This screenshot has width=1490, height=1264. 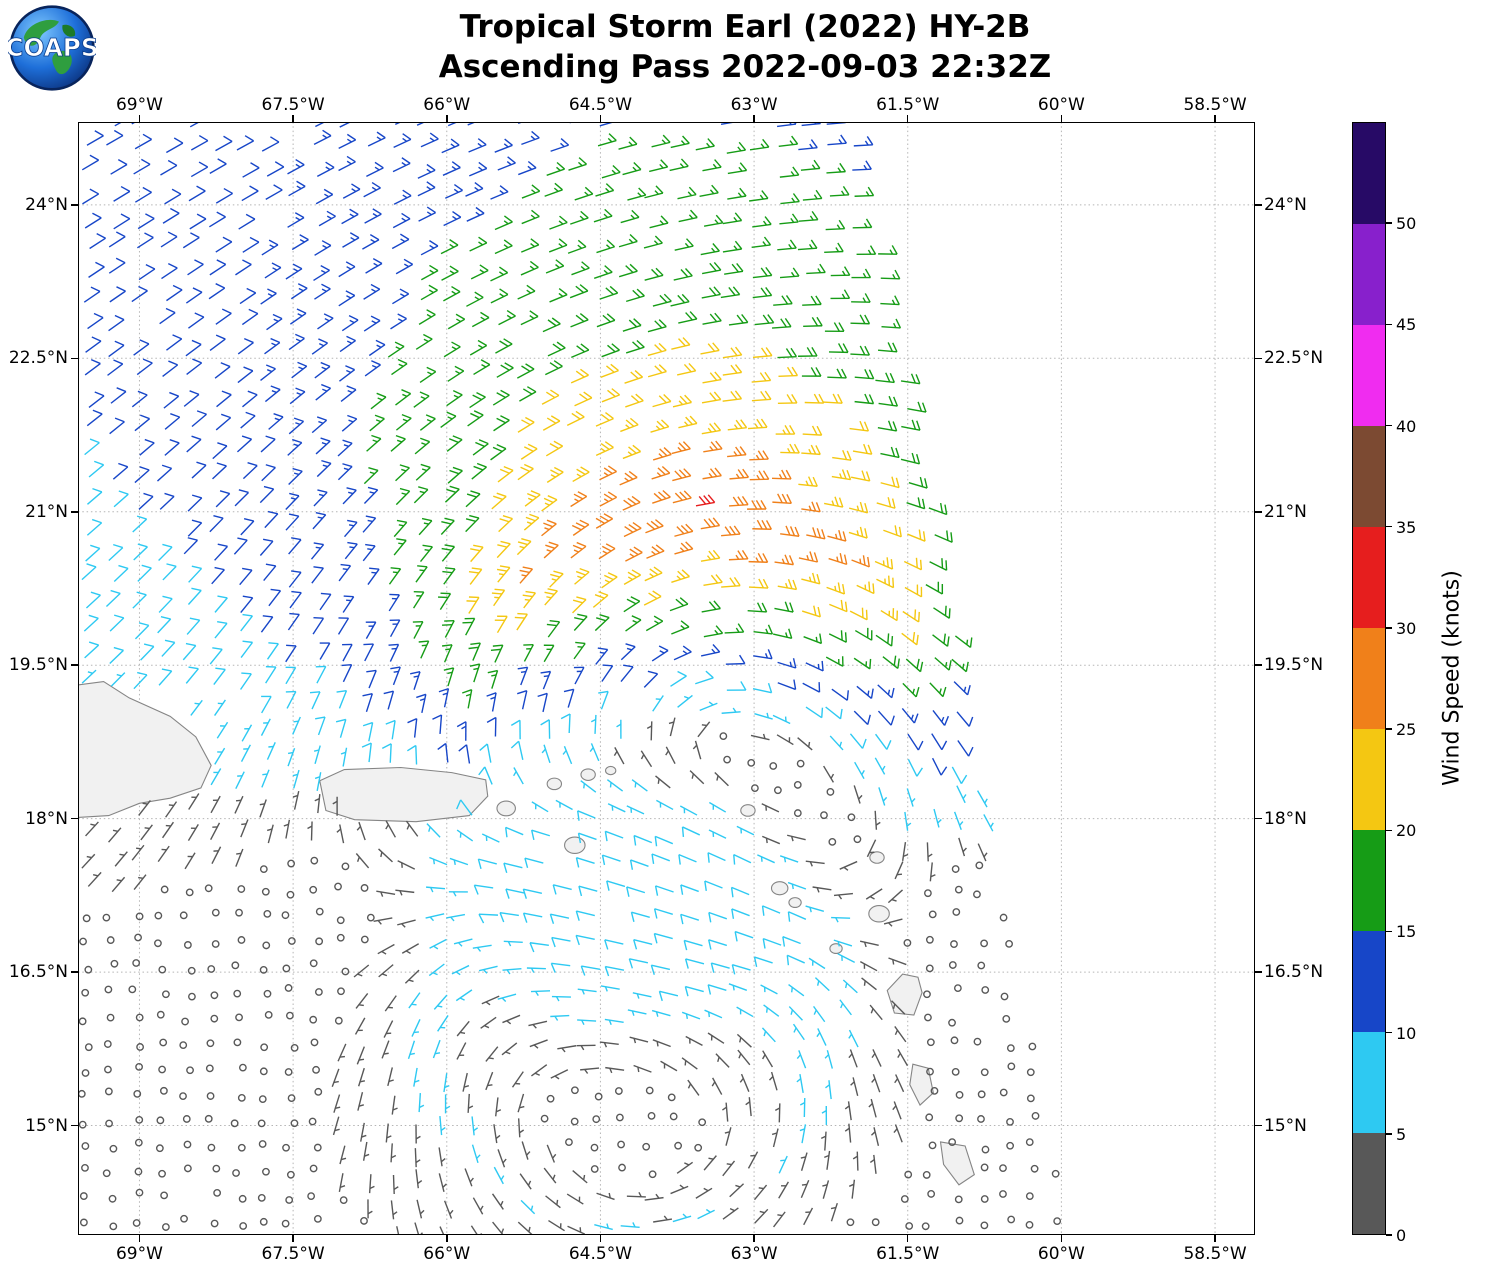 I want to click on y-tick-label-right: 22.5°N, so click(x=1294, y=358).